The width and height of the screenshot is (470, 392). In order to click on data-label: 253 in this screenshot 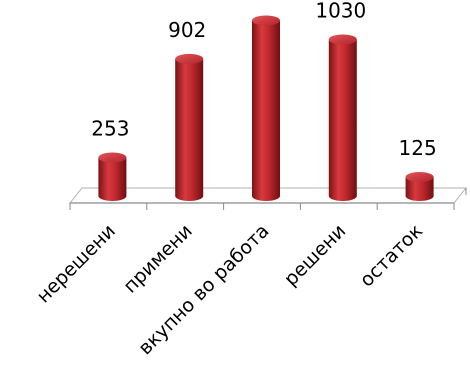, I will do `click(110, 129)`.